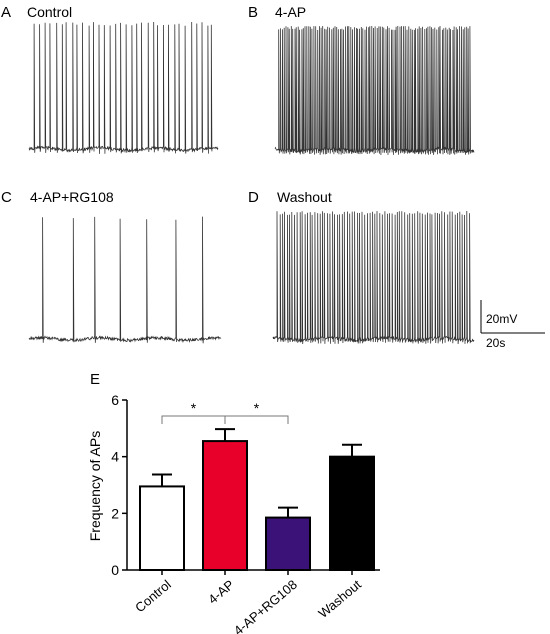  I want to click on x-tick-label: 4-AP+RG108, so click(265, 605).